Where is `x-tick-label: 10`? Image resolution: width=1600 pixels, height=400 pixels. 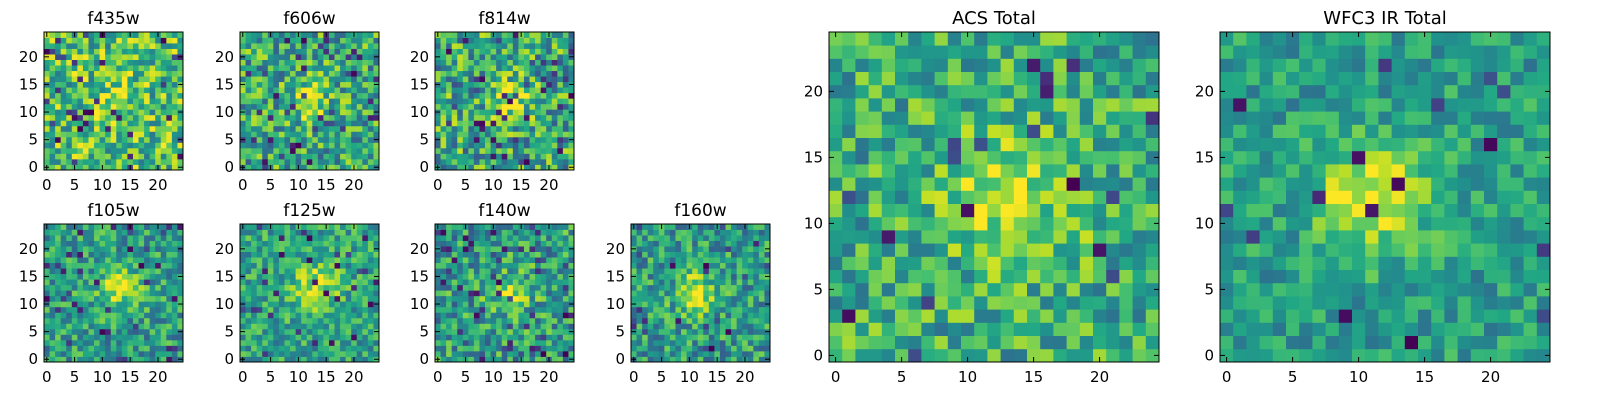
x-tick-label: 10 is located at coordinates (298, 185).